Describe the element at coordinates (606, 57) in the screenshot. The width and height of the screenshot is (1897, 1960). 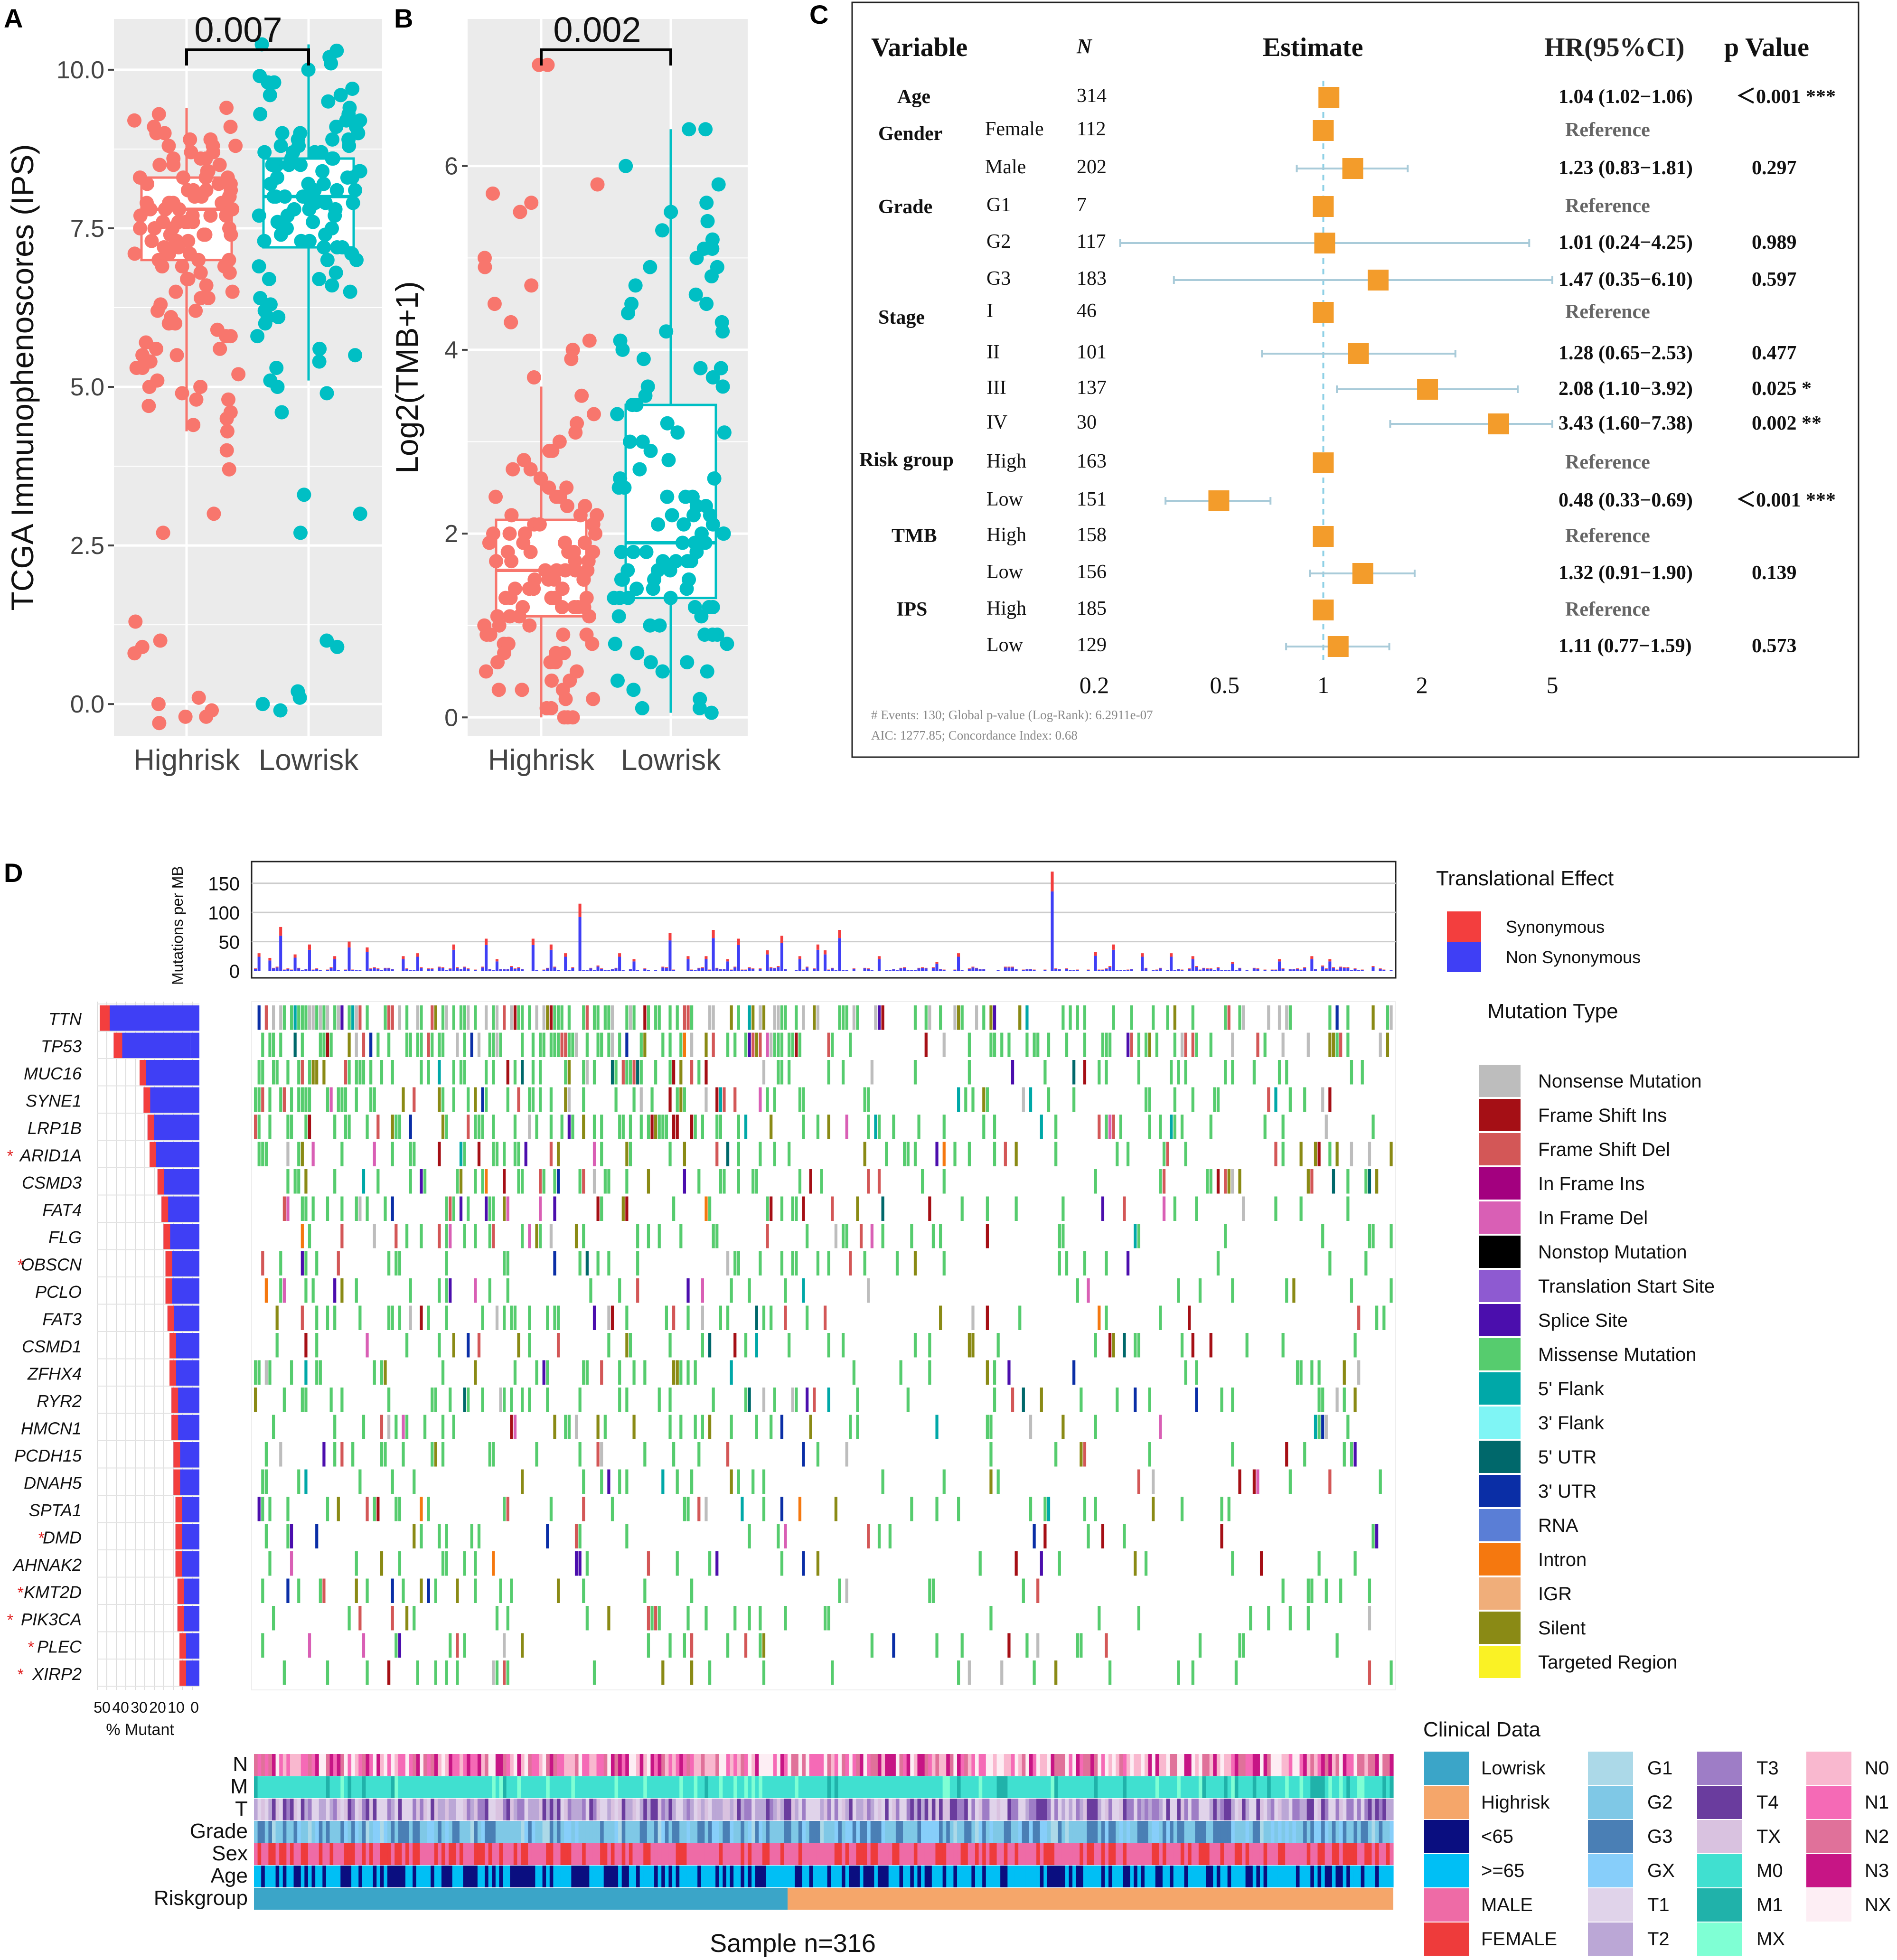
I see `panel-b-significance-bracket` at that location.